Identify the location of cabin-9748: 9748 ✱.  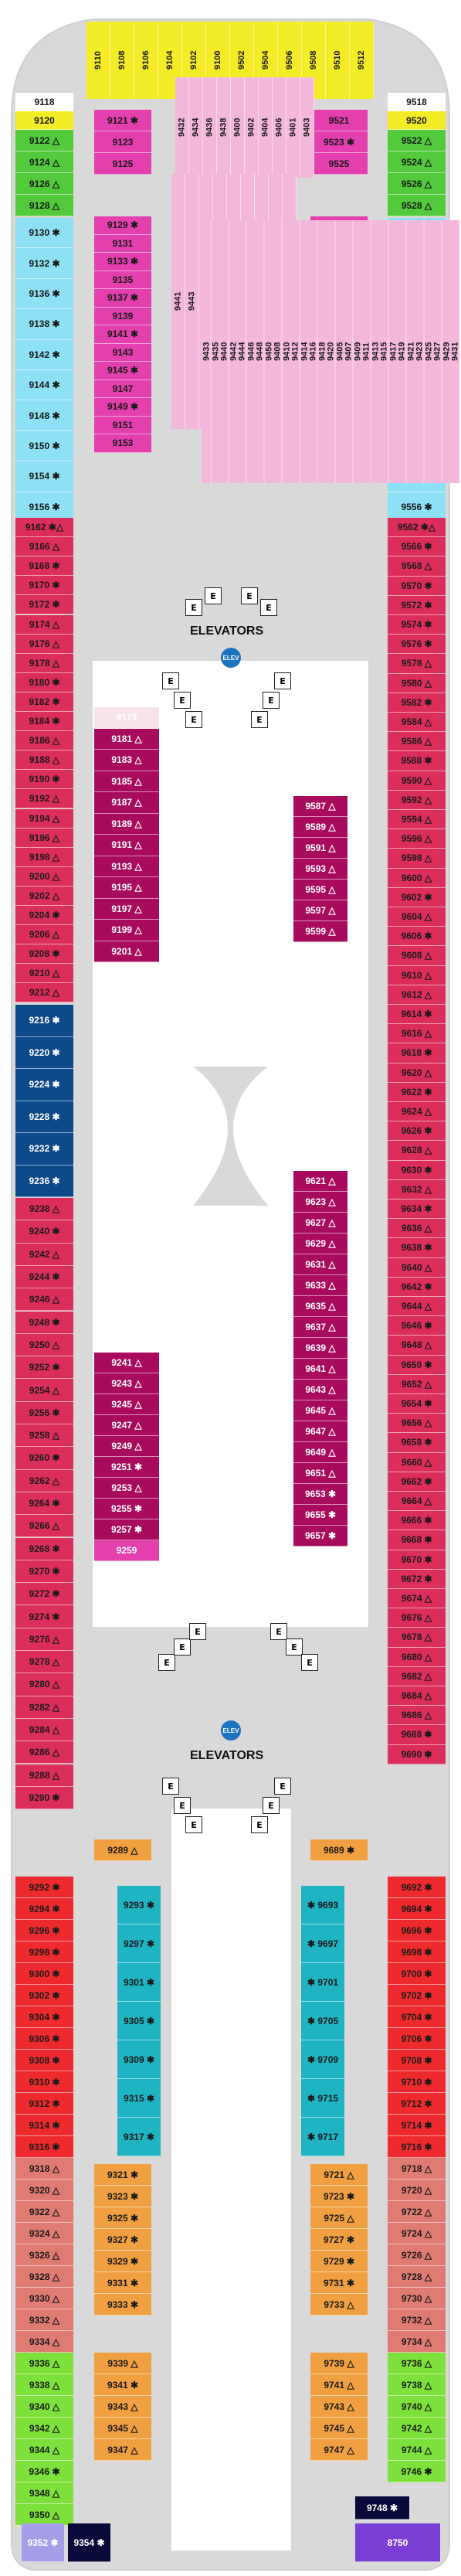
(382, 2508).